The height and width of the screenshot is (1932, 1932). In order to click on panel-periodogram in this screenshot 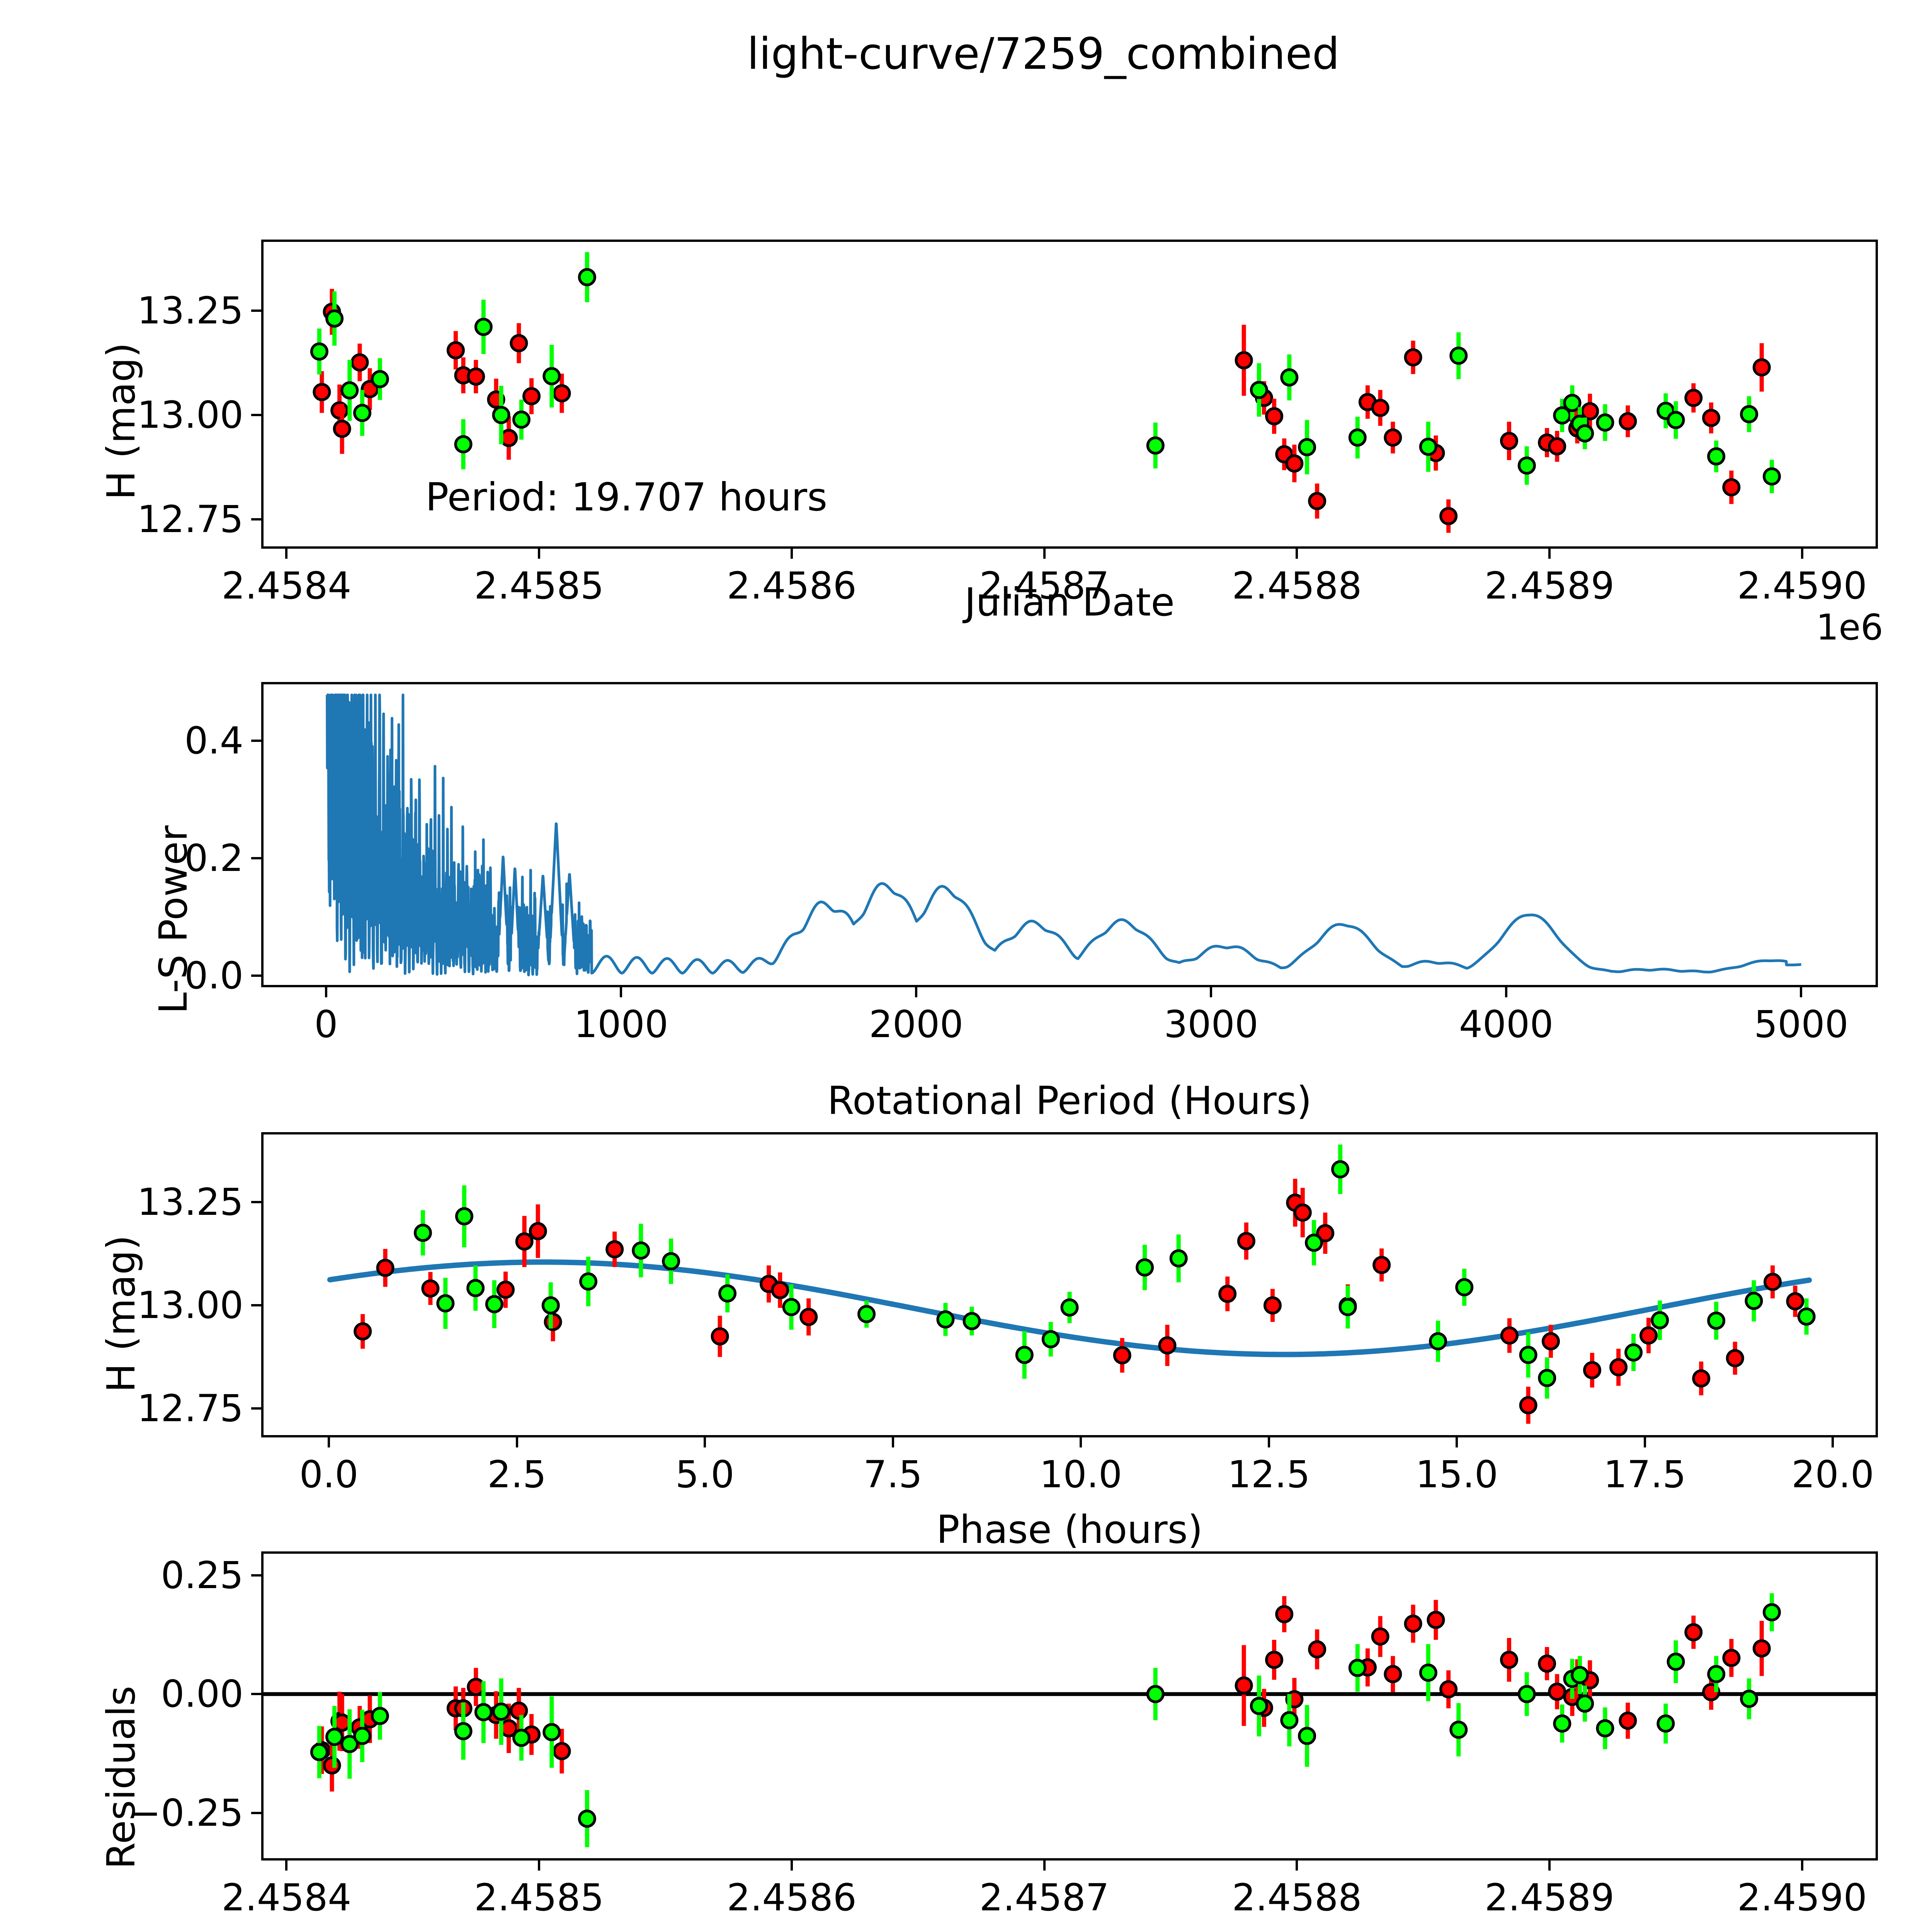, I will do `click(1070, 835)`.